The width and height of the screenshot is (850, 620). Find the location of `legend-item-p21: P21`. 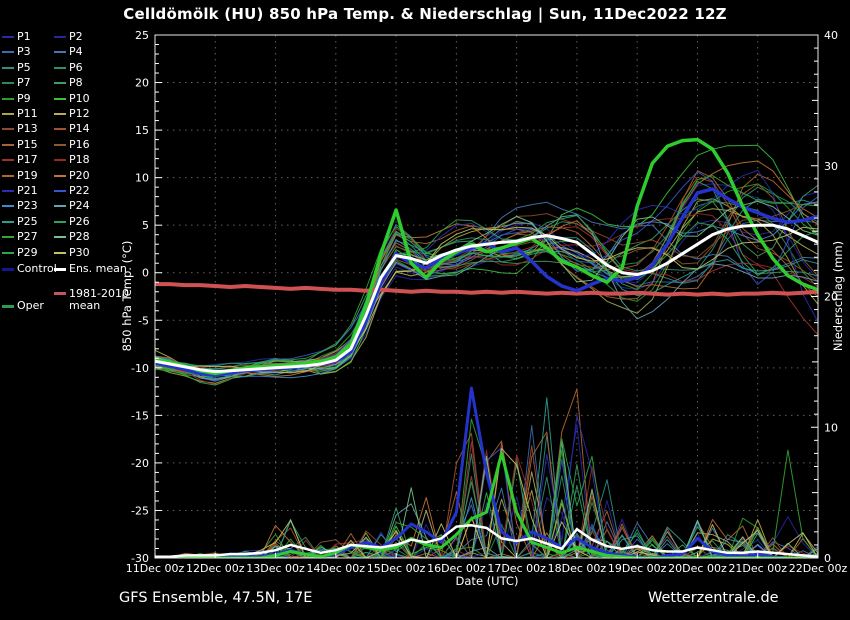

legend-item-p21: P21 is located at coordinates (20, 191).